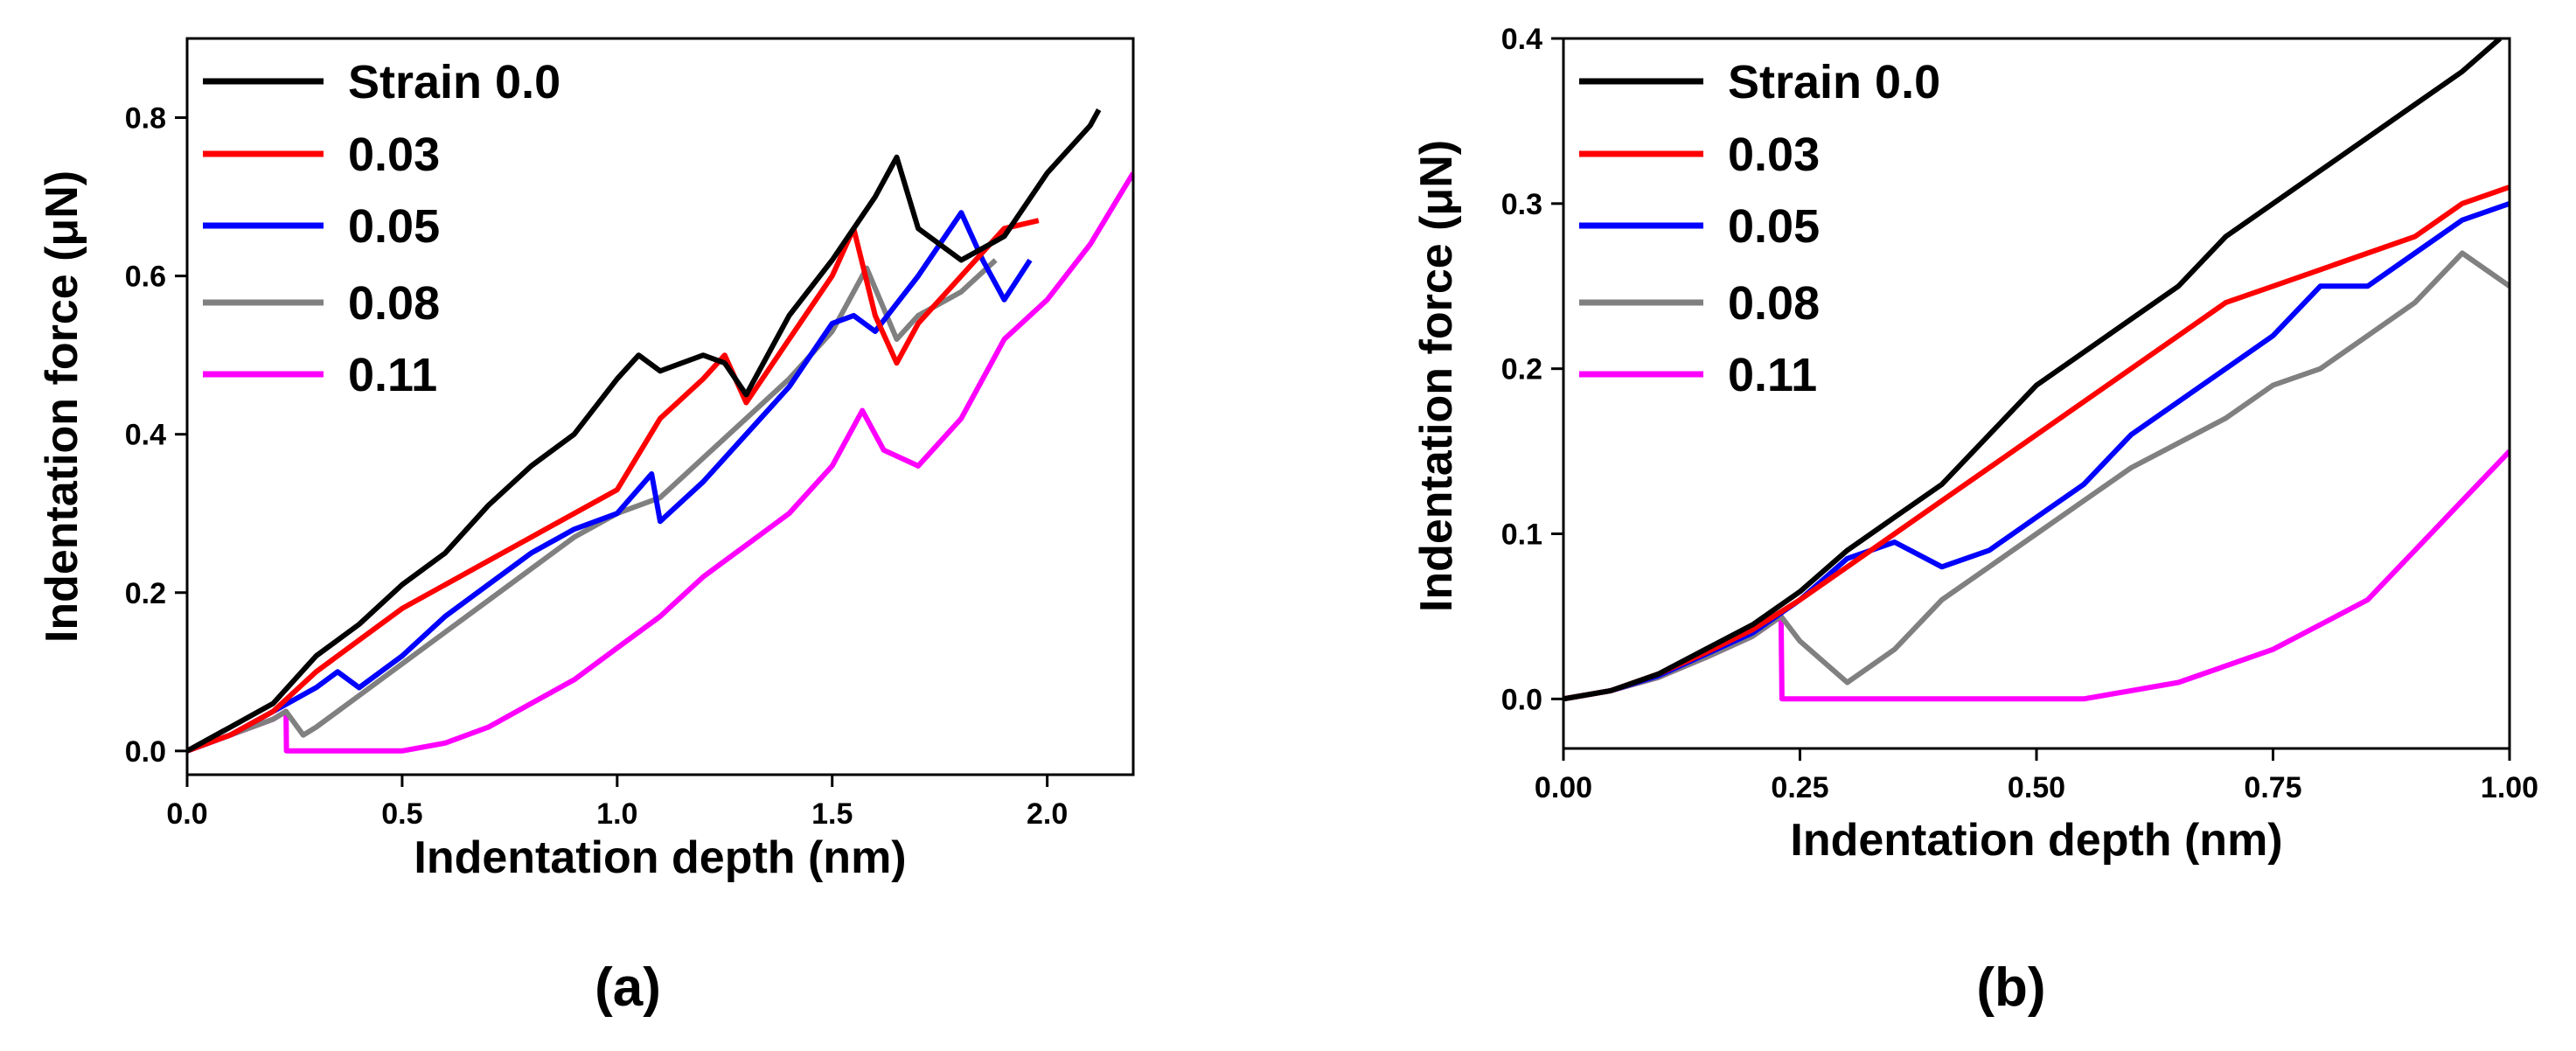 This screenshot has width=2576, height=1051. I want to click on x-tick-label: 0.25, so click(1799, 787).